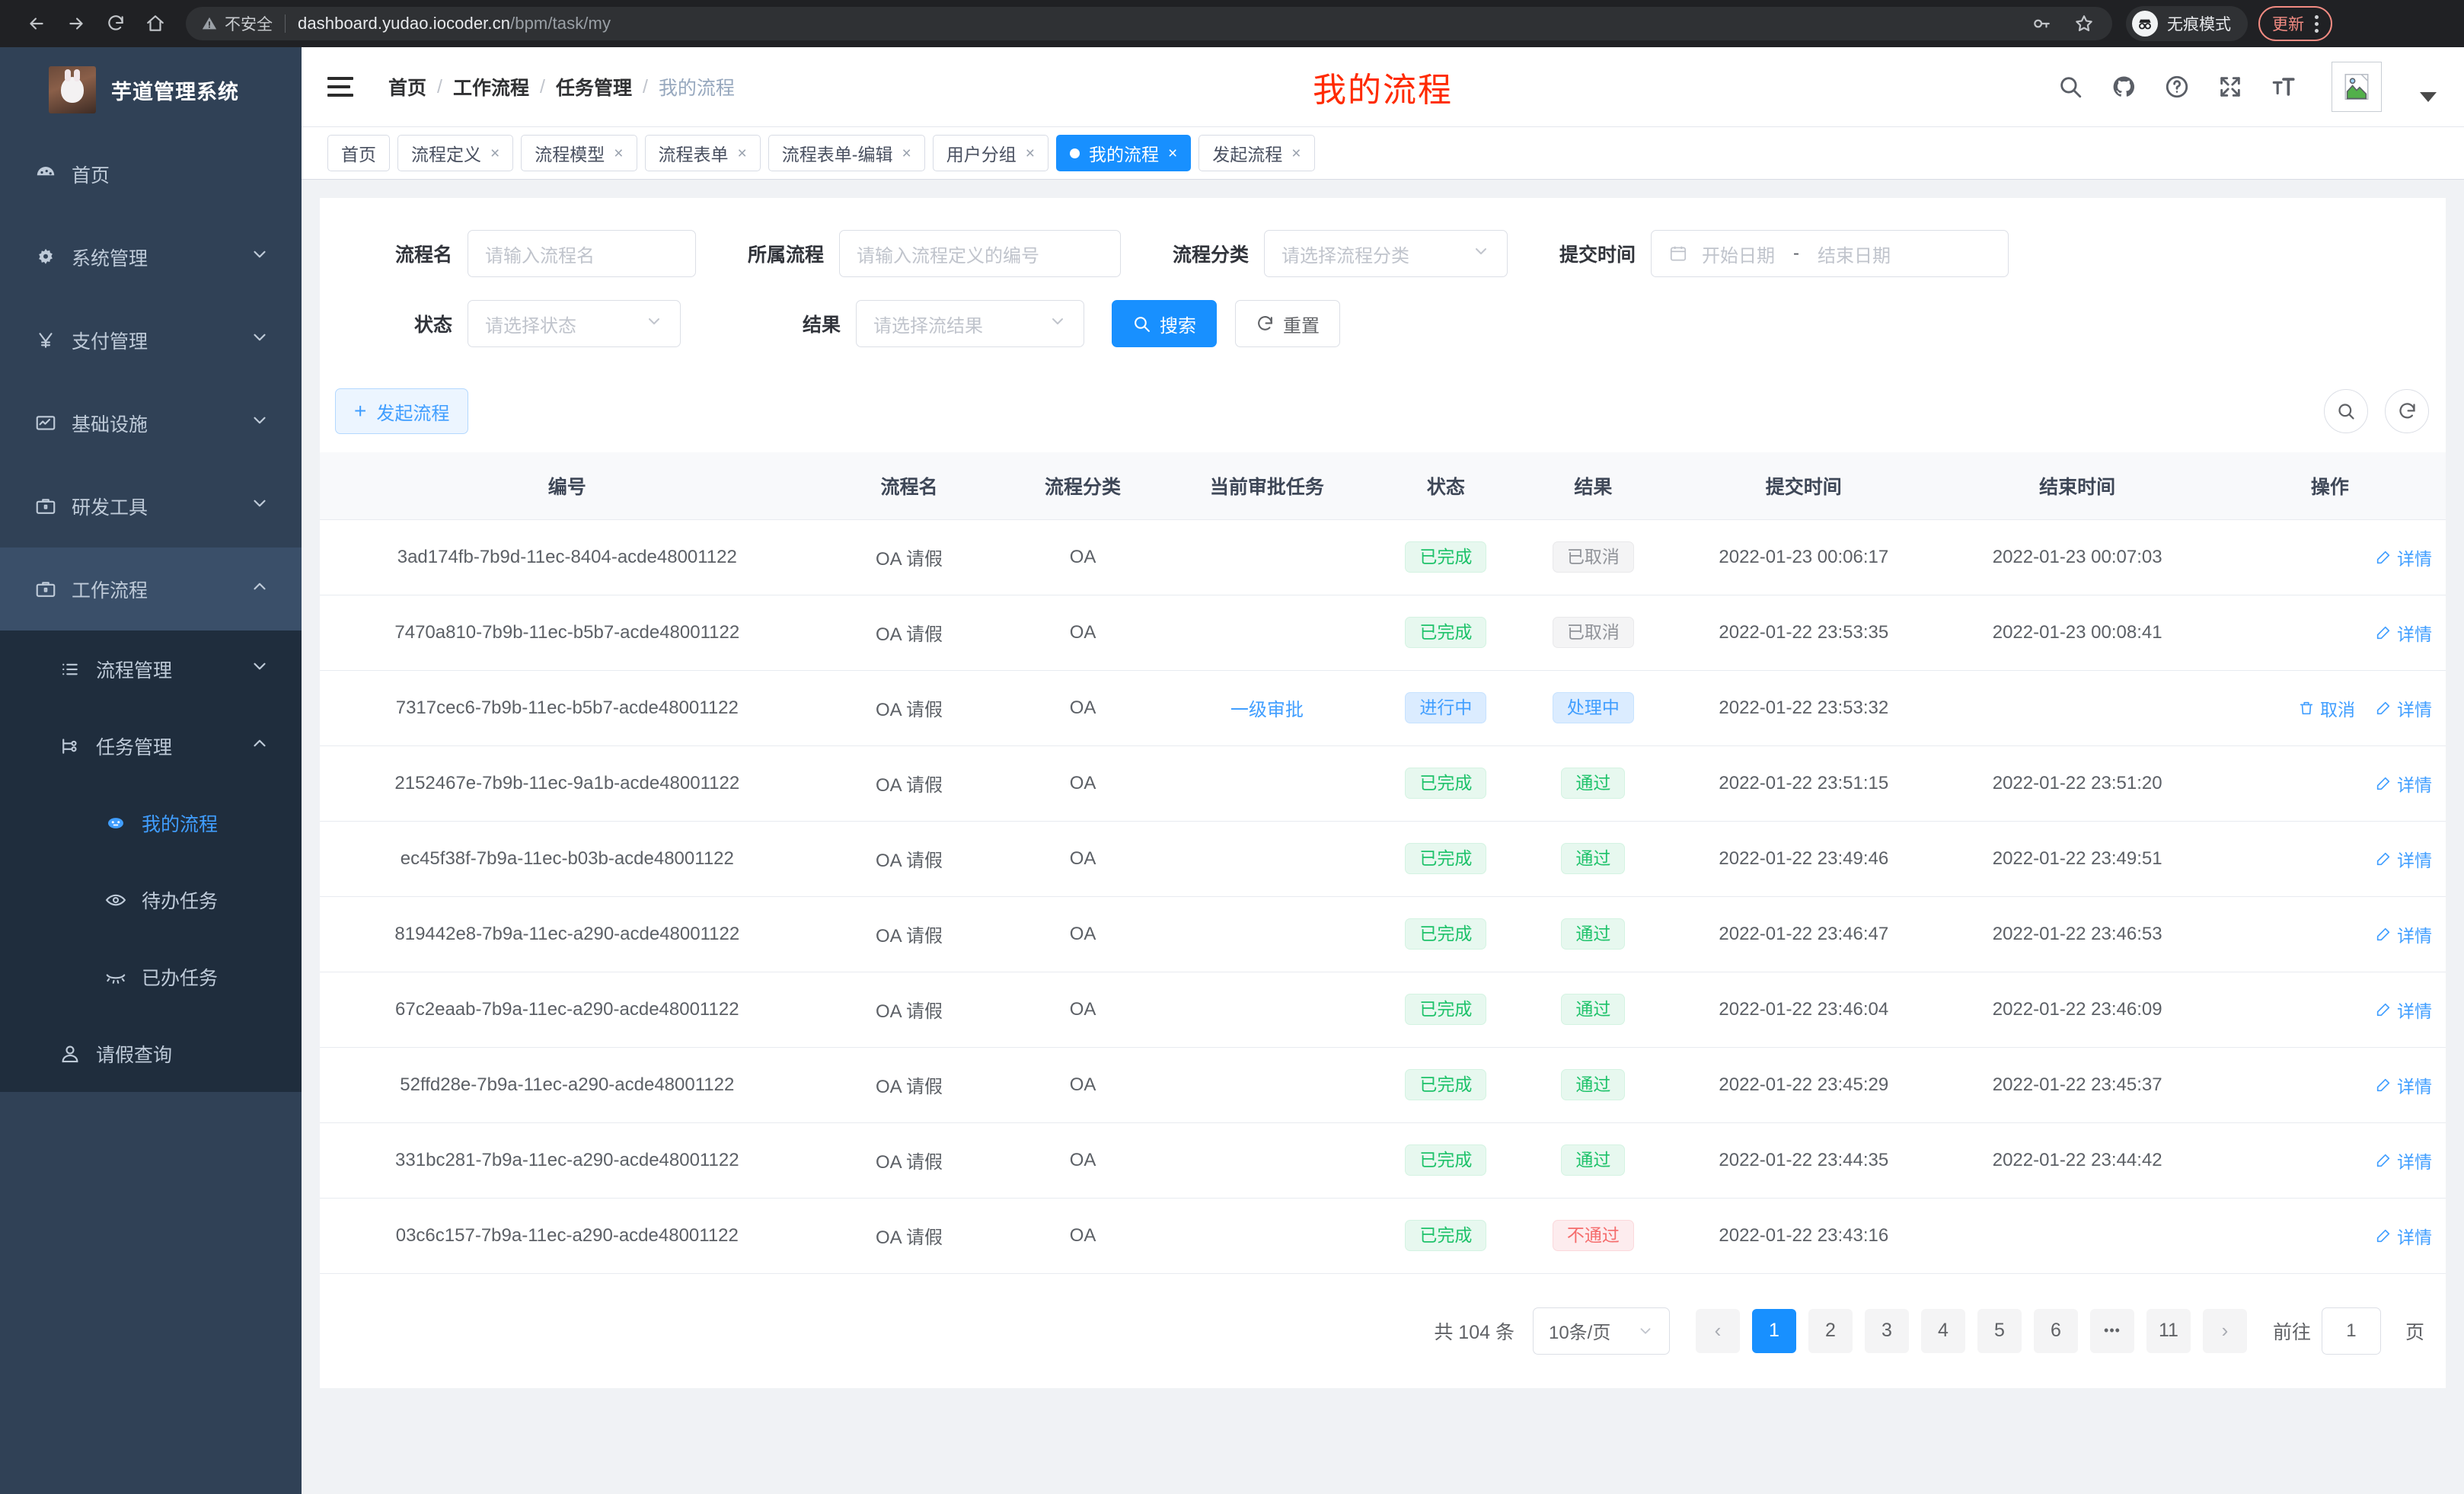 Image resolution: width=2464 pixels, height=1494 pixels. What do you see at coordinates (151, 1053) in the screenshot?
I see `sidebar-item-leave-query: 请假查询` at bounding box center [151, 1053].